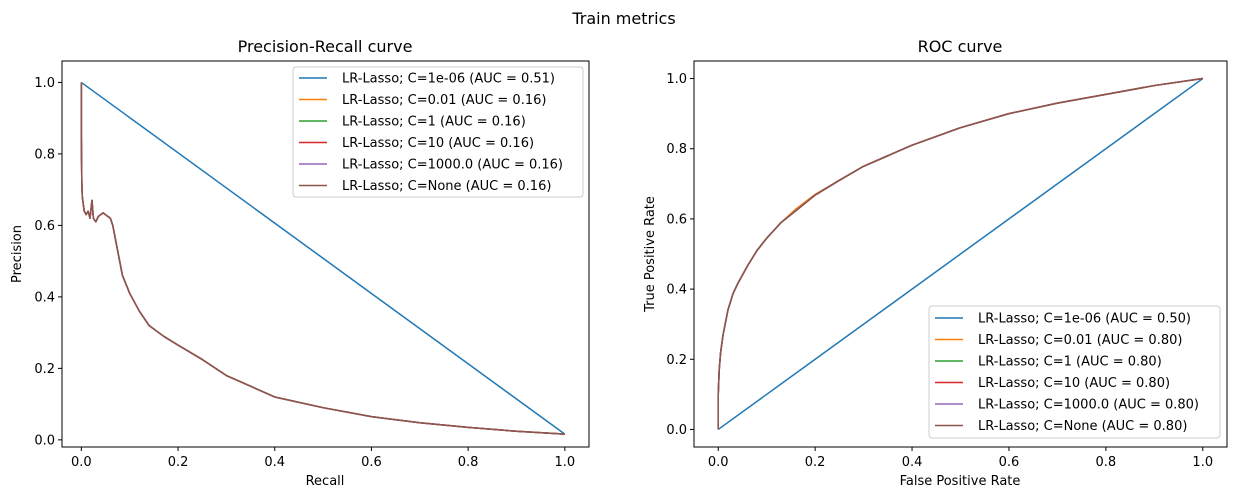  Describe the element at coordinates (1080, 340) in the screenshot. I see `roc-legend-label: LR-Lasso; C=0.01 (AUC = 0.80)` at that location.